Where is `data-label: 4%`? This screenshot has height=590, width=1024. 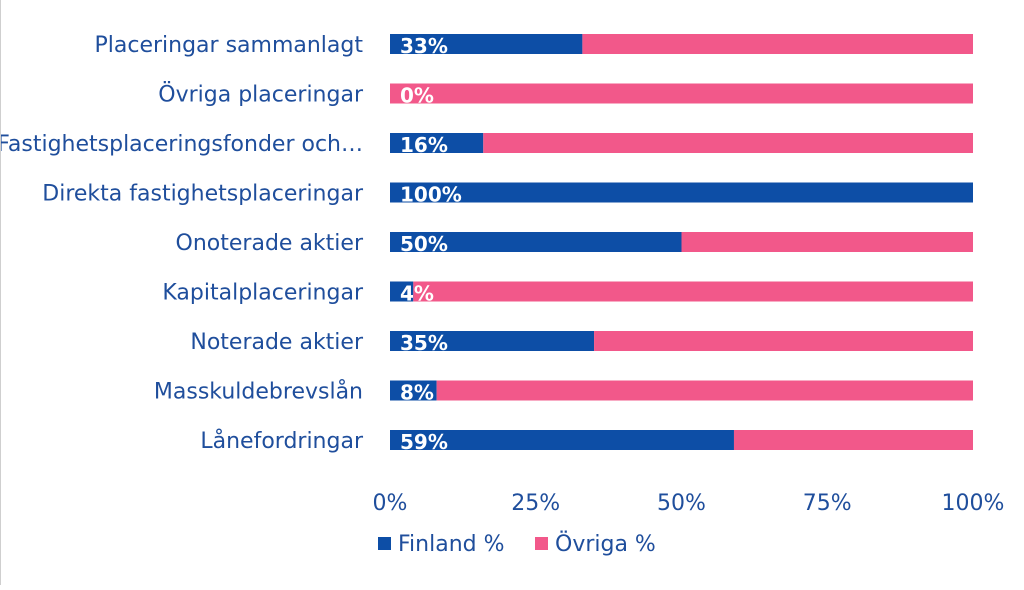 data-label: 4% is located at coordinates (417, 294).